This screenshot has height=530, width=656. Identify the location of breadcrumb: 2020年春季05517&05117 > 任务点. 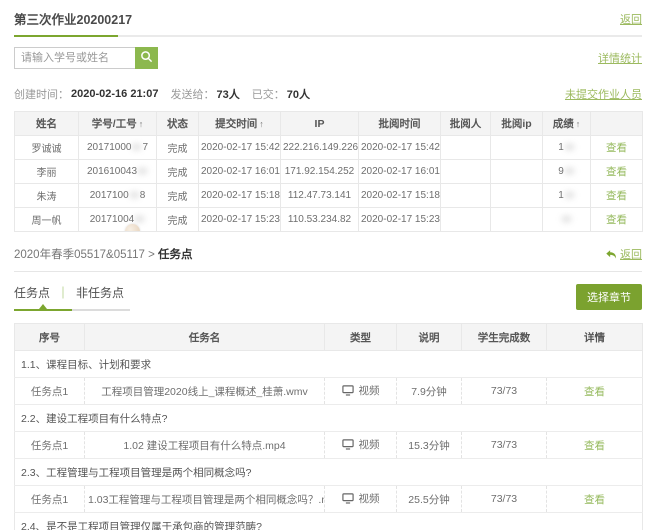
(103, 254).